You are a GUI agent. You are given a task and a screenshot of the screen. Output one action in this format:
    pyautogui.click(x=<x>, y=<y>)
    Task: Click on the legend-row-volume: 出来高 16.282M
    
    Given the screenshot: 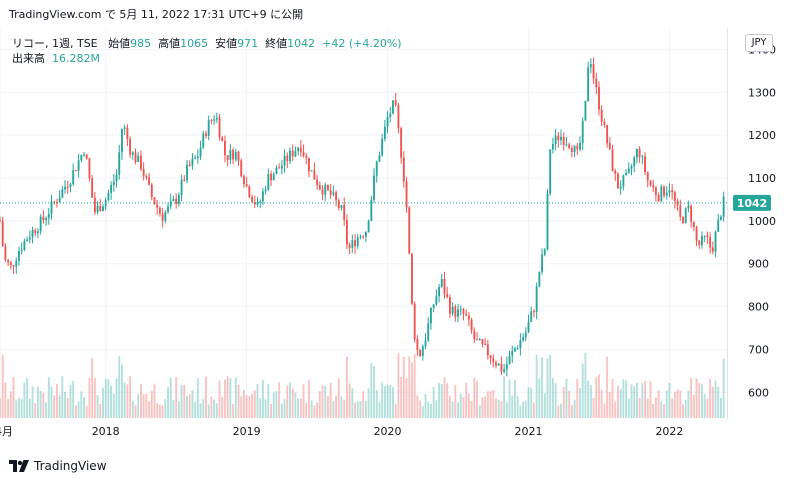 What is the action you would take?
    pyautogui.click(x=207, y=58)
    